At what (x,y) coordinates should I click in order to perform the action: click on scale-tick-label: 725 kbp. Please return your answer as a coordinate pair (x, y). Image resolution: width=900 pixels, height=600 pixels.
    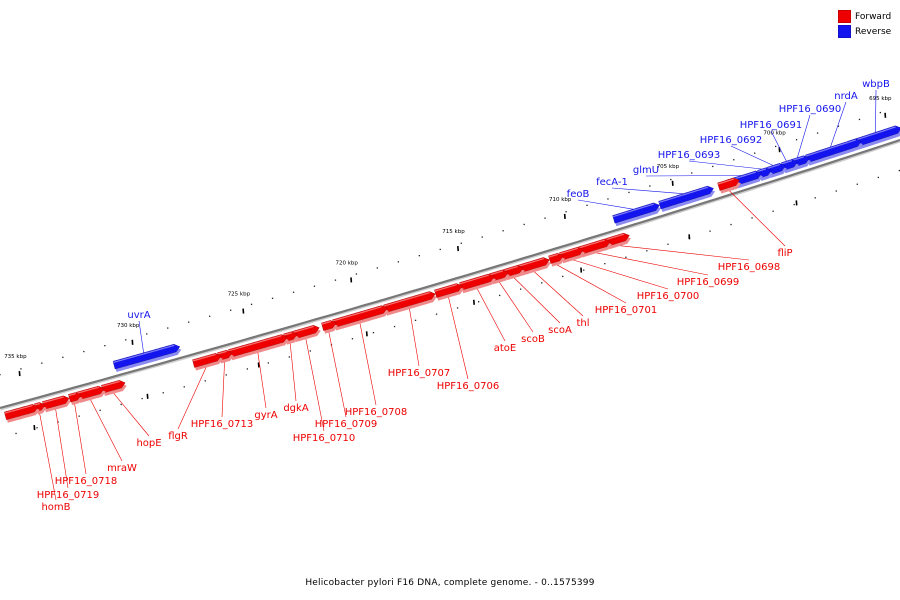
    Looking at the image, I should click on (239, 295).